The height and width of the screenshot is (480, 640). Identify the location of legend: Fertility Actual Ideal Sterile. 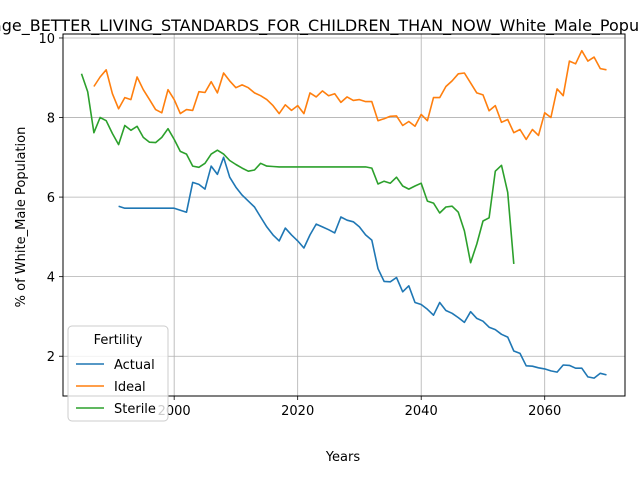
(118, 373).